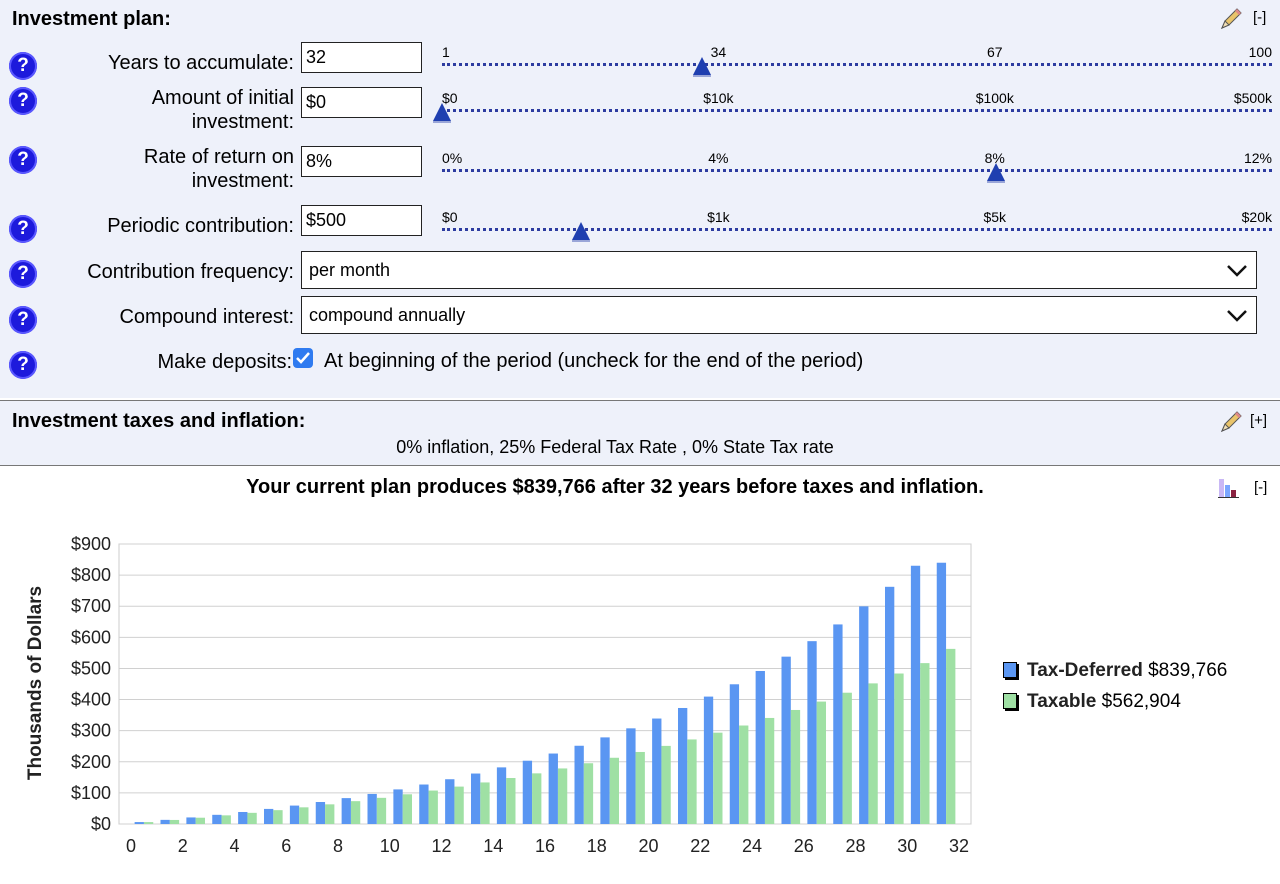 This screenshot has height=884, width=1280. What do you see at coordinates (1260, 17) in the screenshot?
I see `plan-collapse-toggle: [-]` at bounding box center [1260, 17].